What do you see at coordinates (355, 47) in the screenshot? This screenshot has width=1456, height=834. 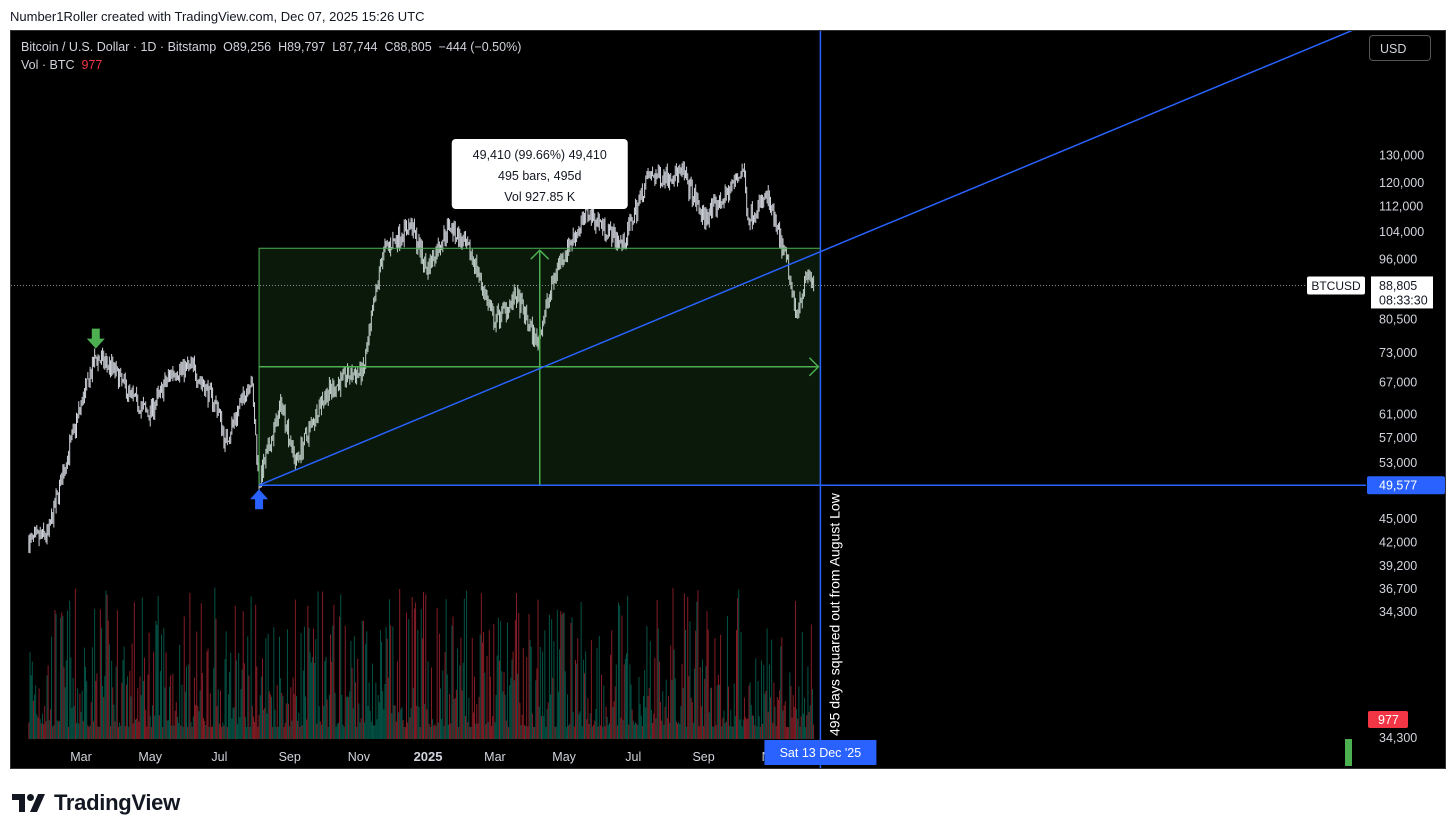 I see `legend-low: L87,744` at bounding box center [355, 47].